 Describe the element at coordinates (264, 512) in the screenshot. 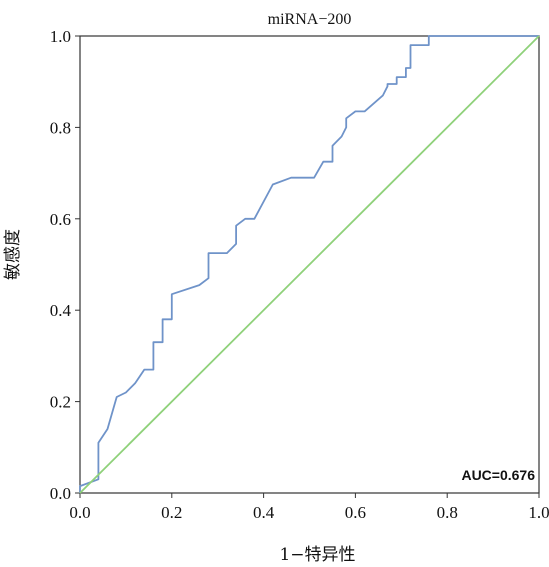

I see `x-tick-label: 0.4` at that location.